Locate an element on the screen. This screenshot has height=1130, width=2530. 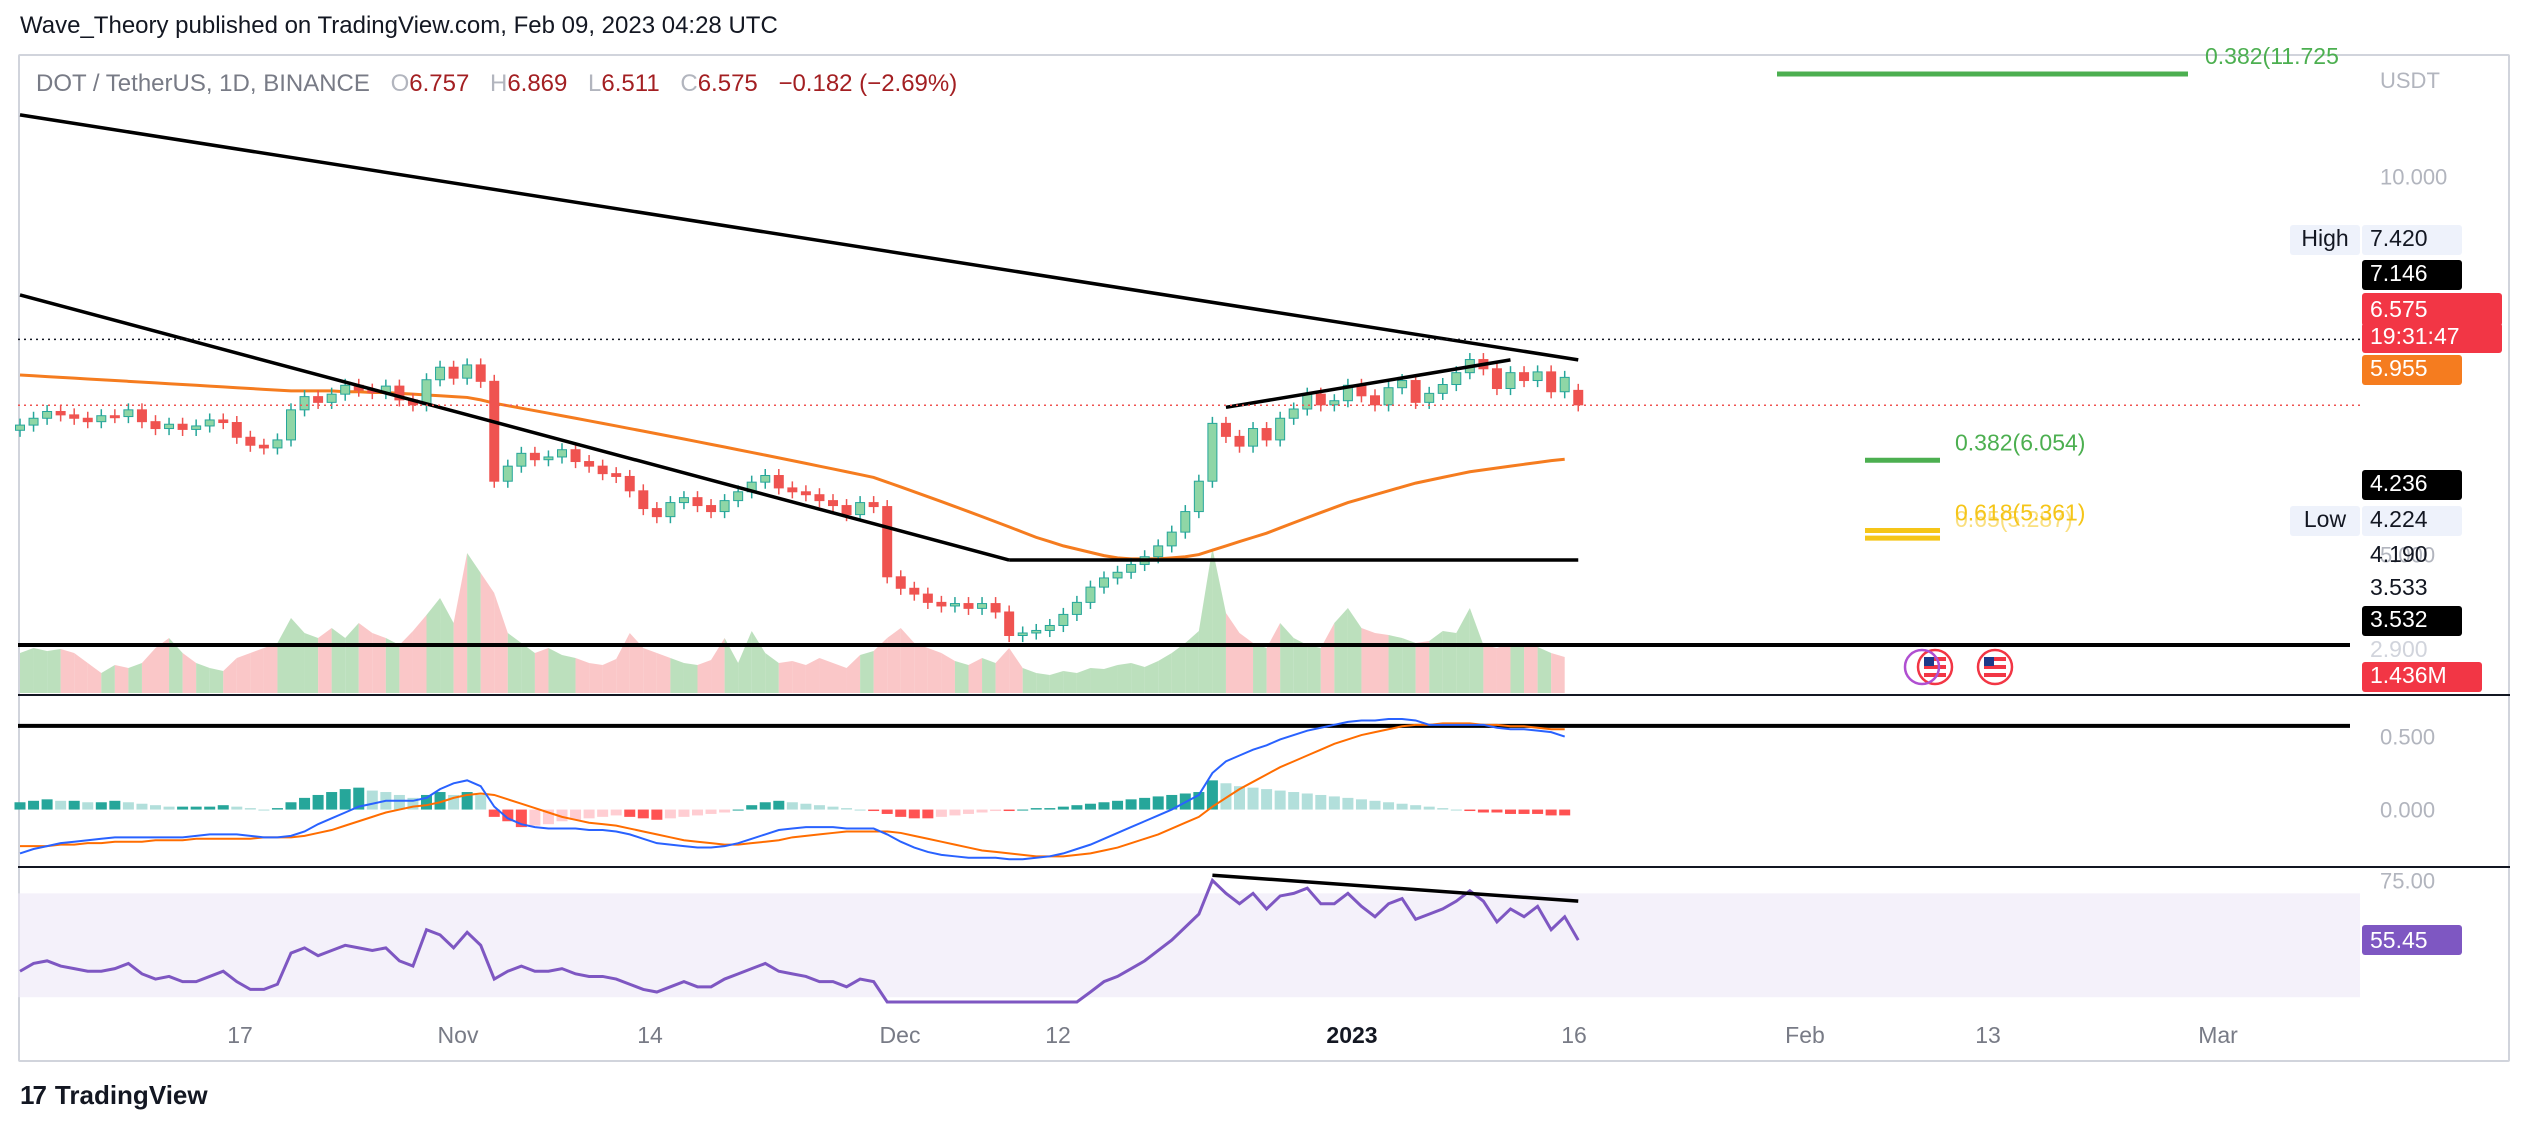
time-tick: 16 is located at coordinates (1574, 1035).